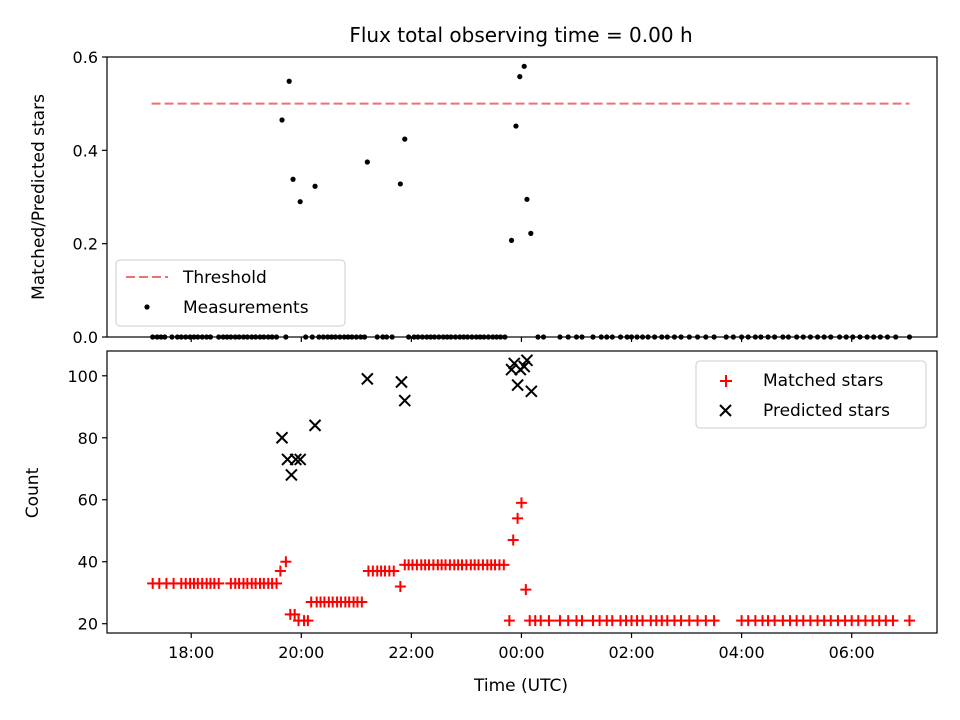 The width and height of the screenshot is (960, 720). Describe the element at coordinates (33, 492) in the screenshot. I see `bottom-y-axis-label: Count` at that location.